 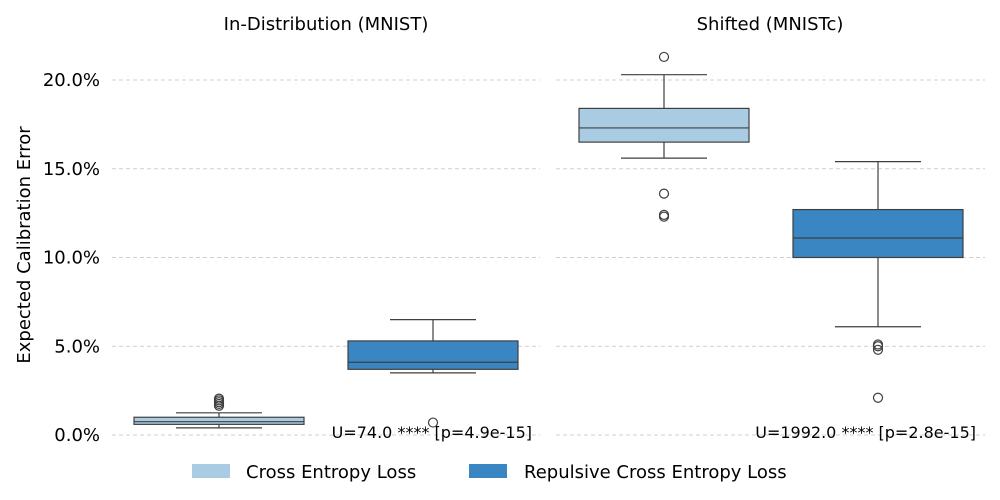 What do you see at coordinates (770, 24) in the screenshot?
I see `panel-title: Shifted (MNISTc)` at bounding box center [770, 24].